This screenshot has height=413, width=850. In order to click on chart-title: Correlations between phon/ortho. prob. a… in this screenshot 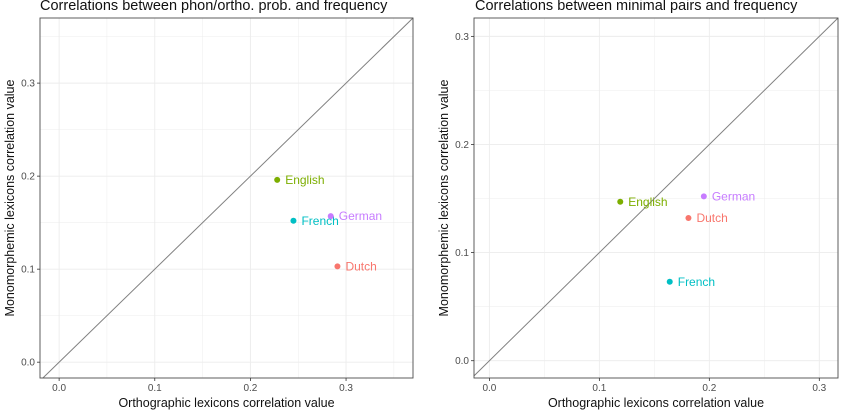, I will do `click(214, 7)`.